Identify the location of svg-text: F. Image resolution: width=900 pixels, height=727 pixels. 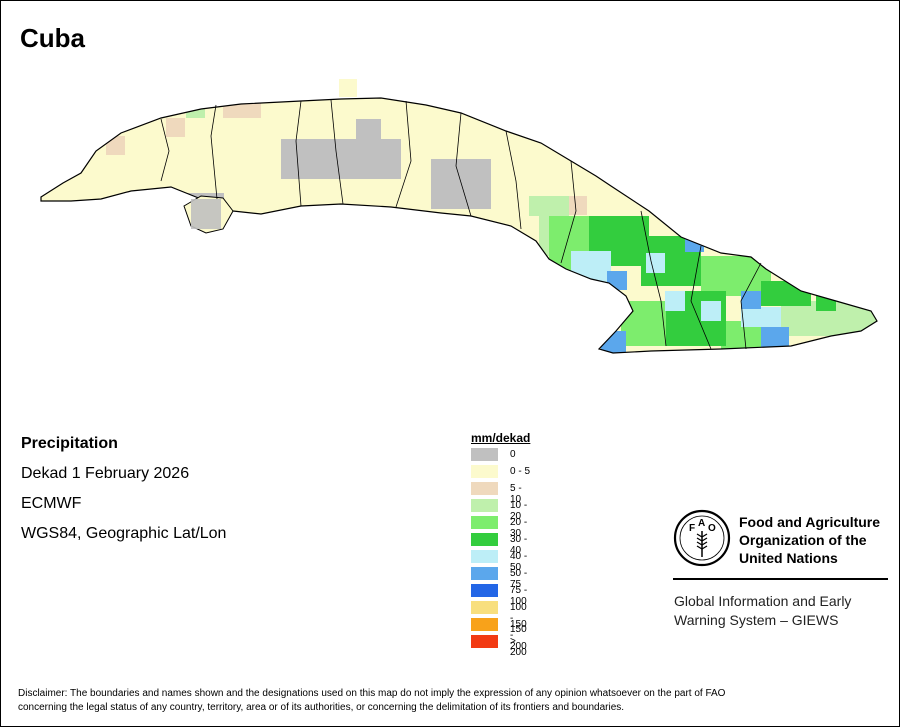
(692, 528).